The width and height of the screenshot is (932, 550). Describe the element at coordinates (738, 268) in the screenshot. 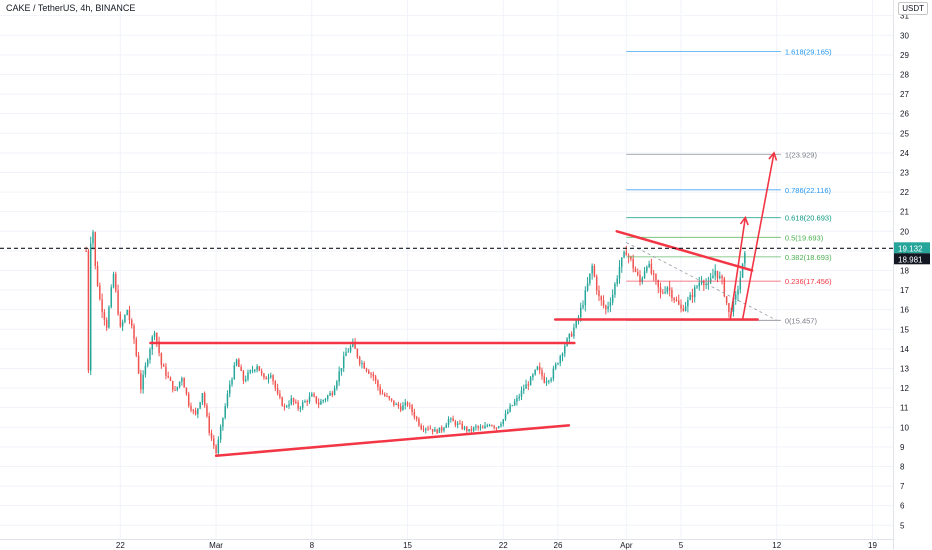

I see `target-arrow-shaft` at that location.